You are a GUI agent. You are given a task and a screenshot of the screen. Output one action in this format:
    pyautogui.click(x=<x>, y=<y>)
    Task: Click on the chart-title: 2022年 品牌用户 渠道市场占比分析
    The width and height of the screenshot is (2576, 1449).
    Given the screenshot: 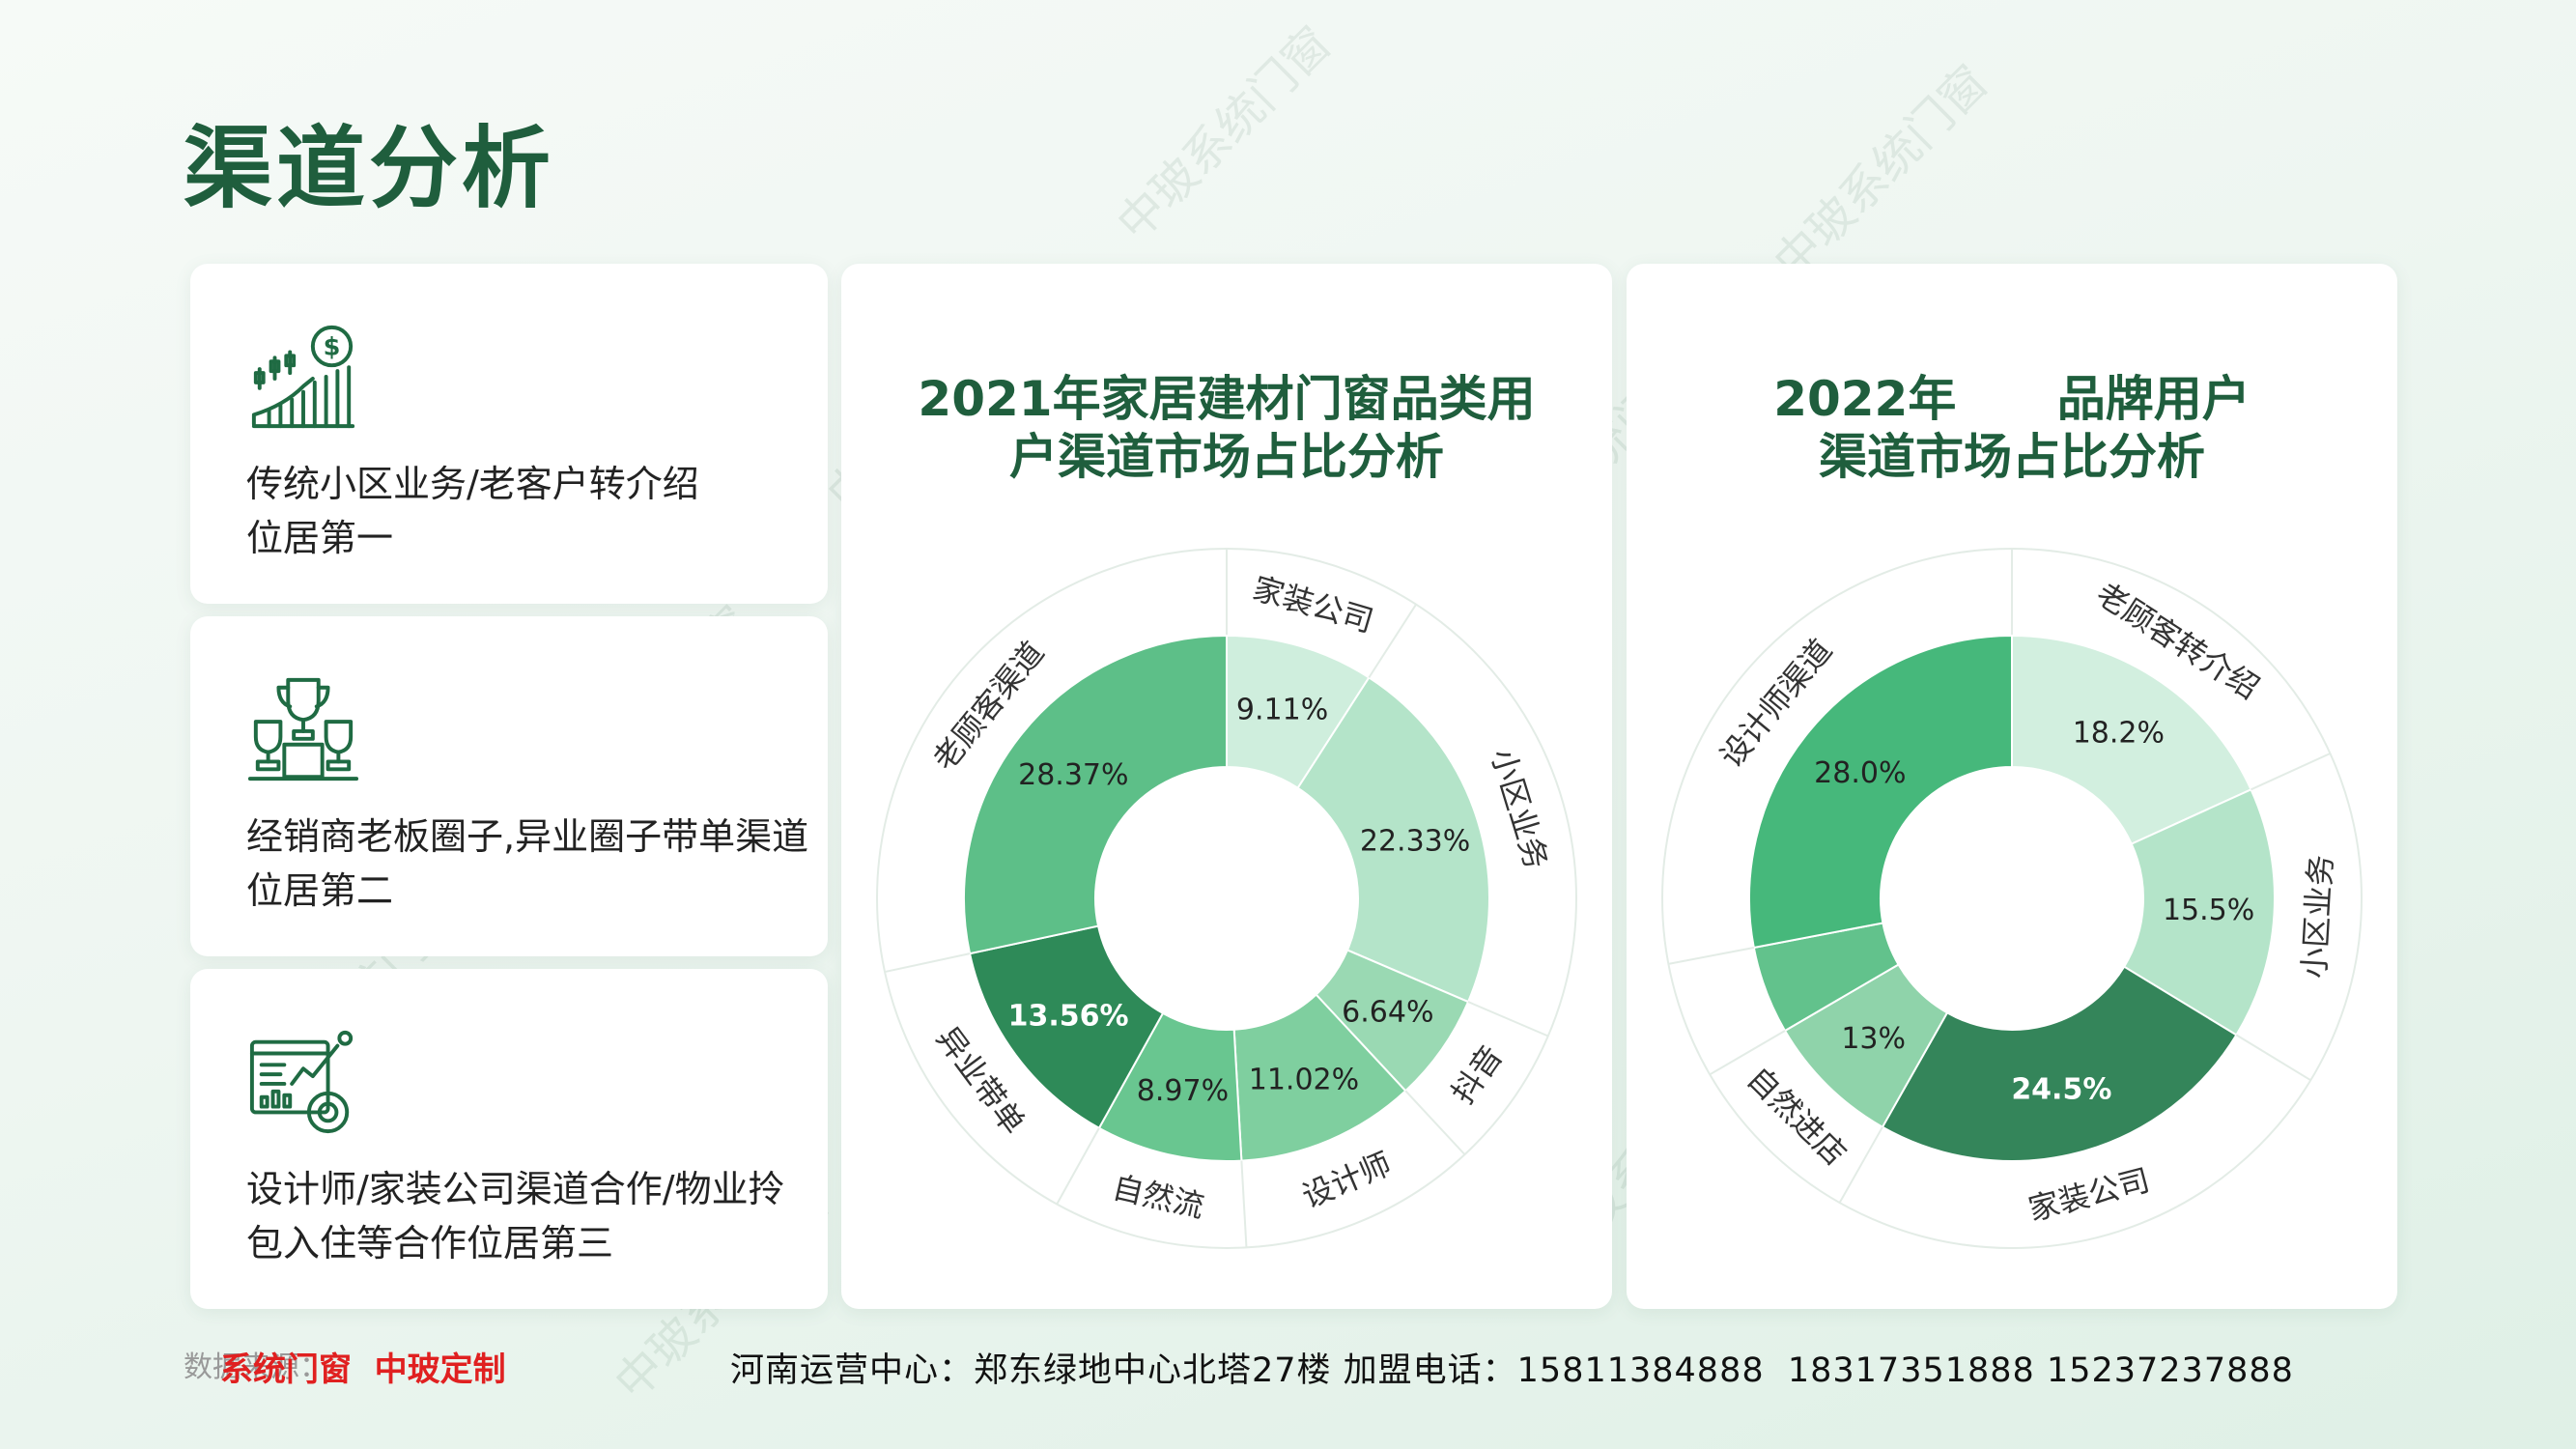 What is the action you would take?
    pyautogui.click(x=2012, y=428)
    